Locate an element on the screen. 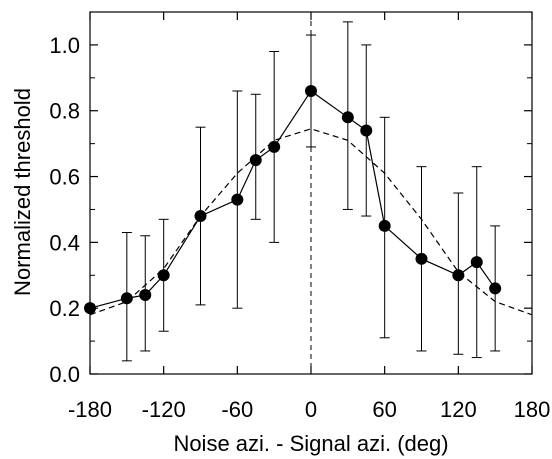 The width and height of the screenshot is (552, 459). x-tick-label: 180 is located at coordinates (532, 409).